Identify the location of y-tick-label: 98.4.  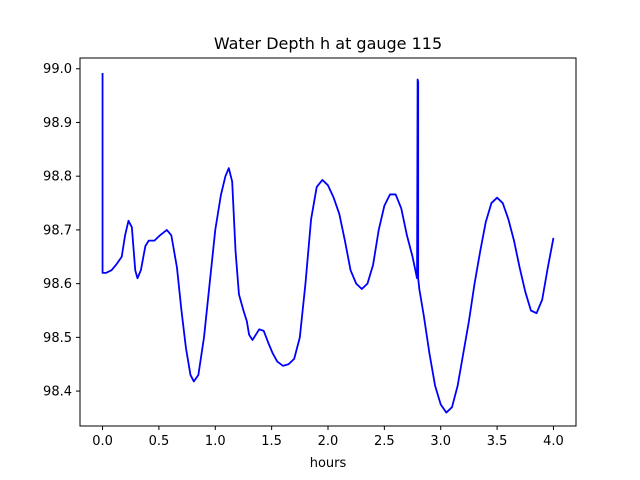
(57, 392).